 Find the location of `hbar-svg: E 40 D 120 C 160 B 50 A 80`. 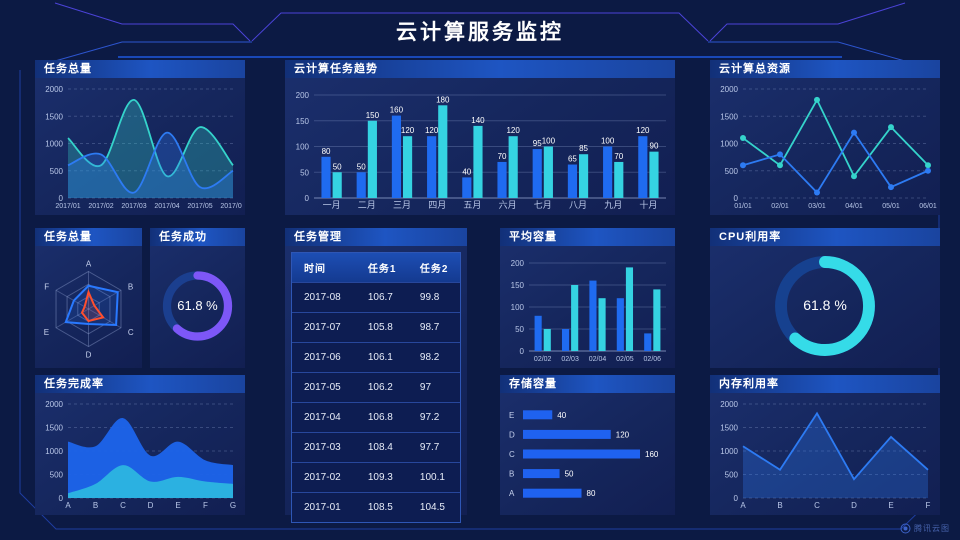

hbar-svg: E 40 D 120 C 160 B 50 A 80 is located at coordinates (584, 454).